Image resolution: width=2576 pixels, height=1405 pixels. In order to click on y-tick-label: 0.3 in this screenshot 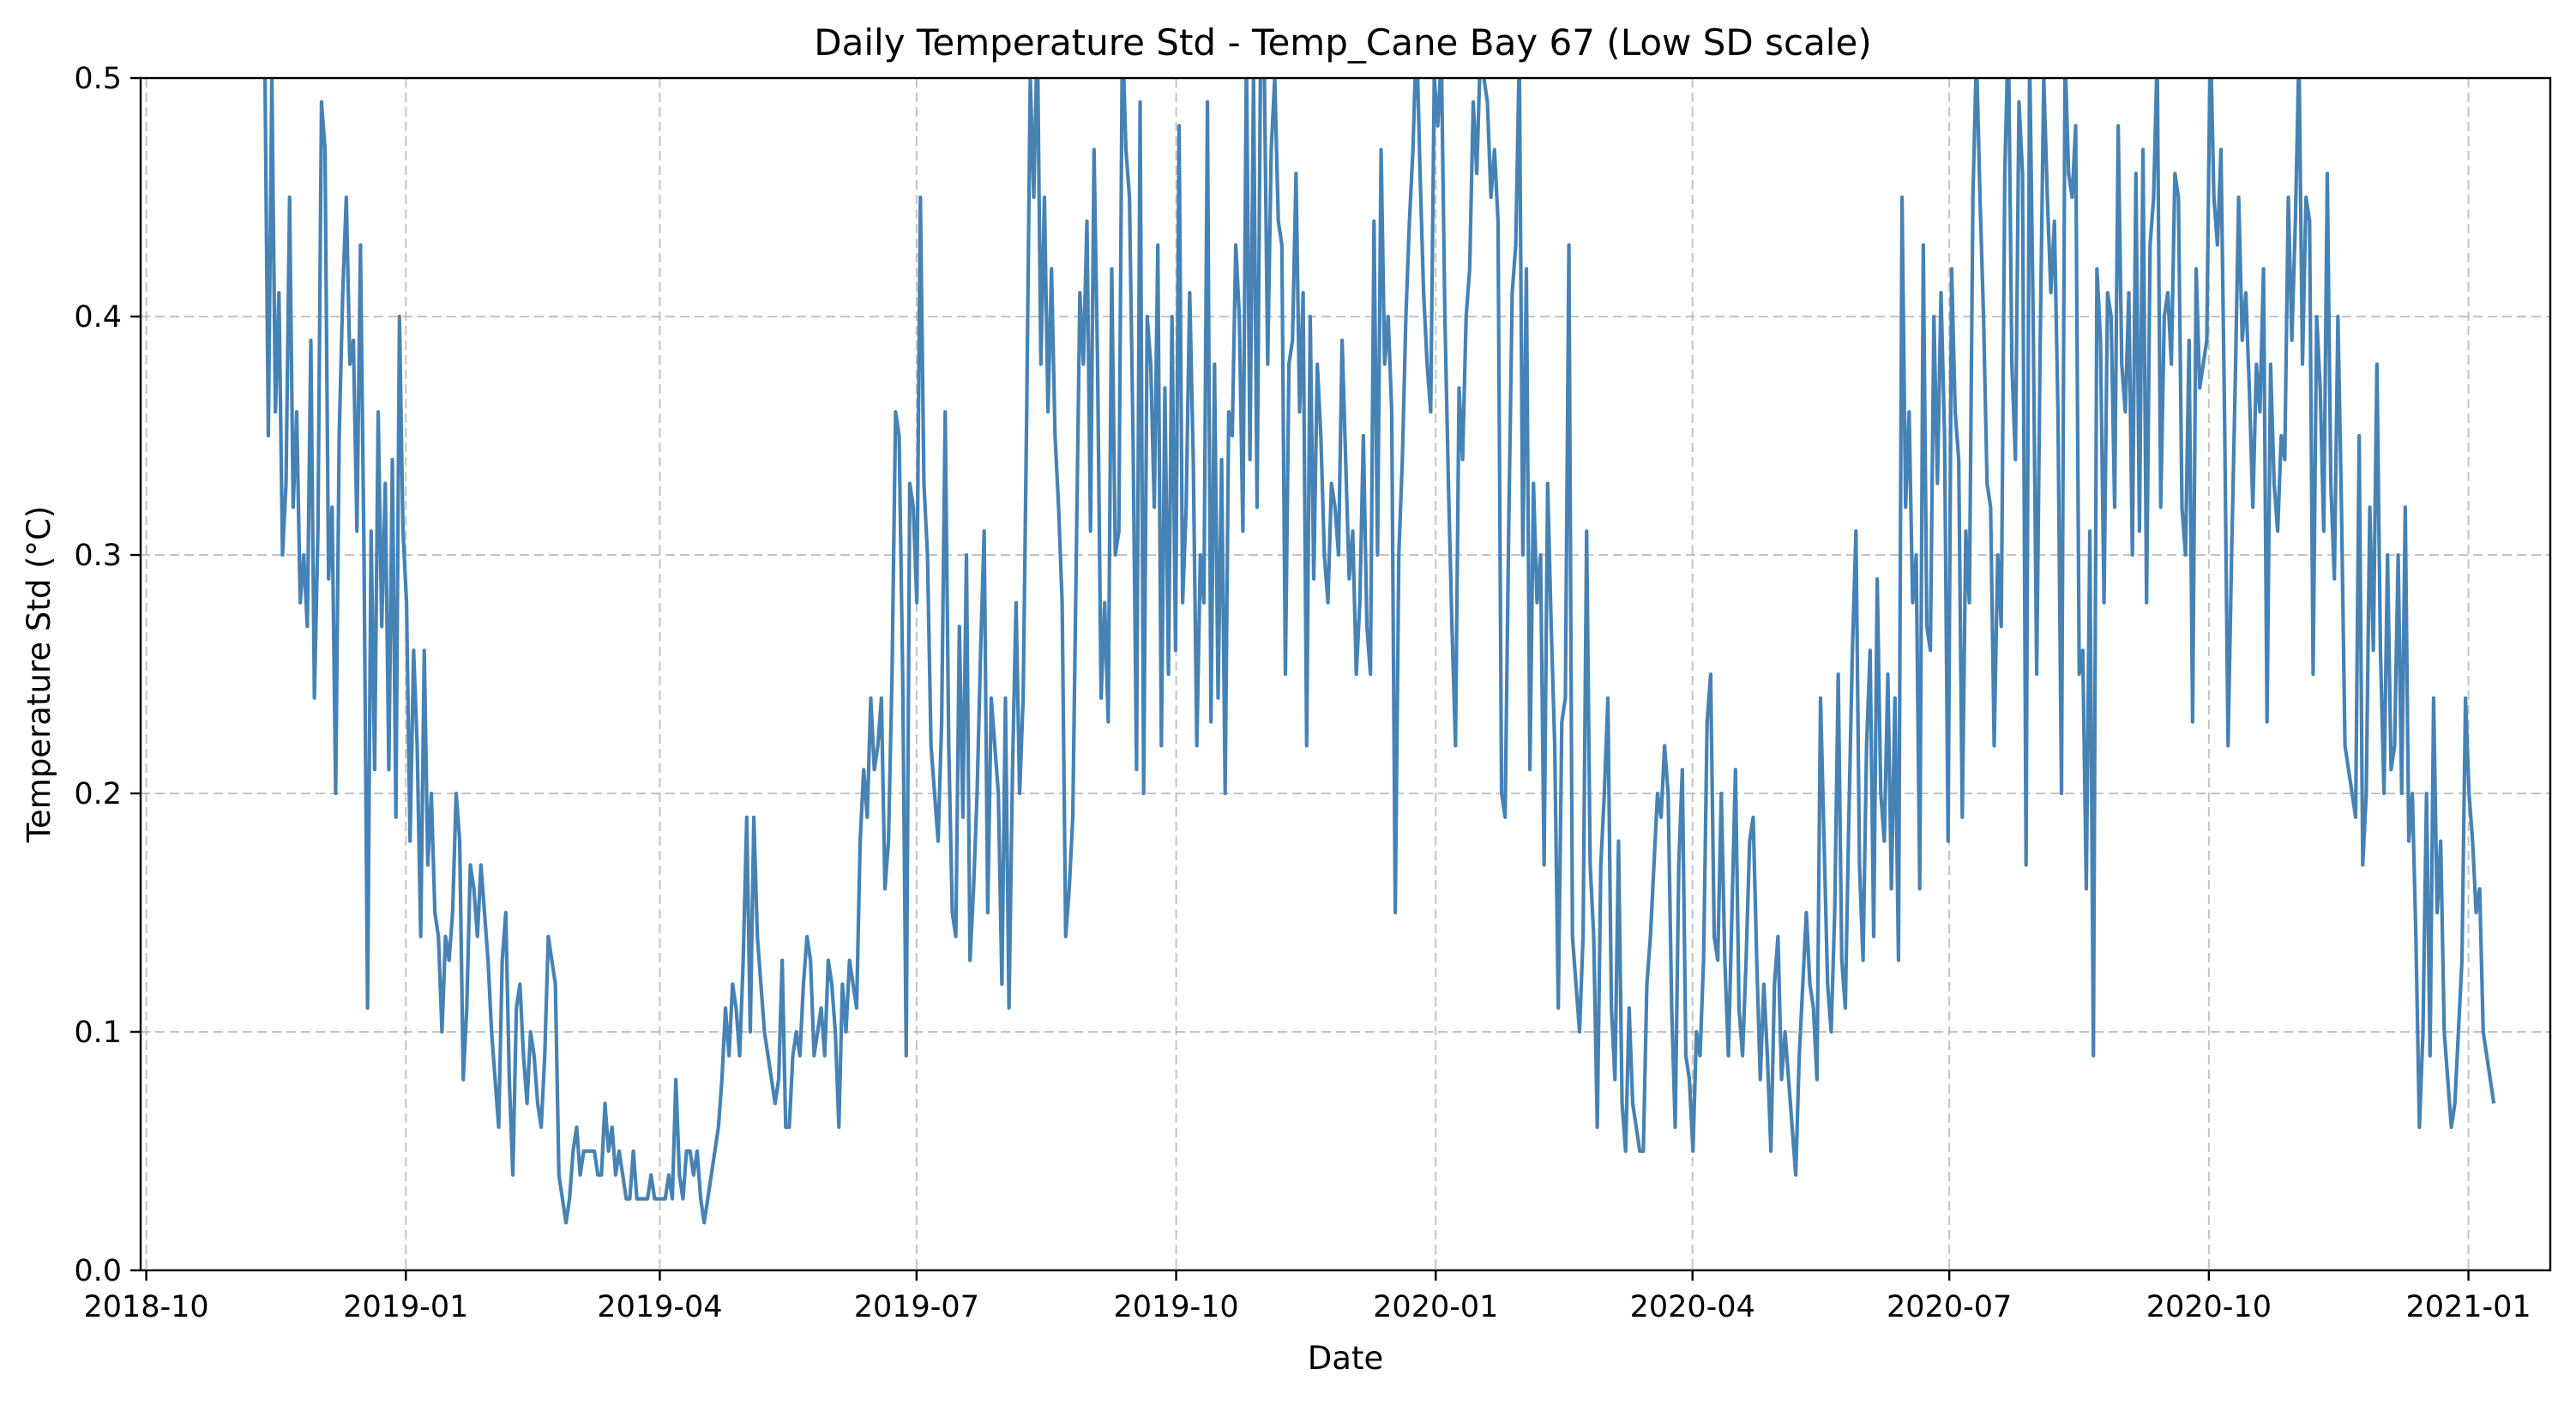, I will do `click(98, 556)`.